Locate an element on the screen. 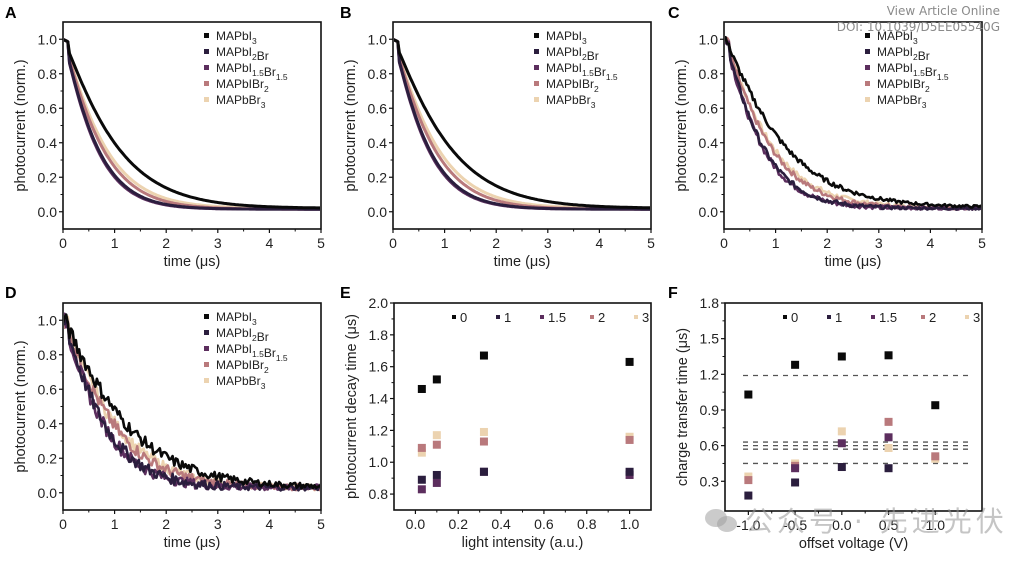  x-axis-label: offset voltage (V) is located at coordinates (853, 544).